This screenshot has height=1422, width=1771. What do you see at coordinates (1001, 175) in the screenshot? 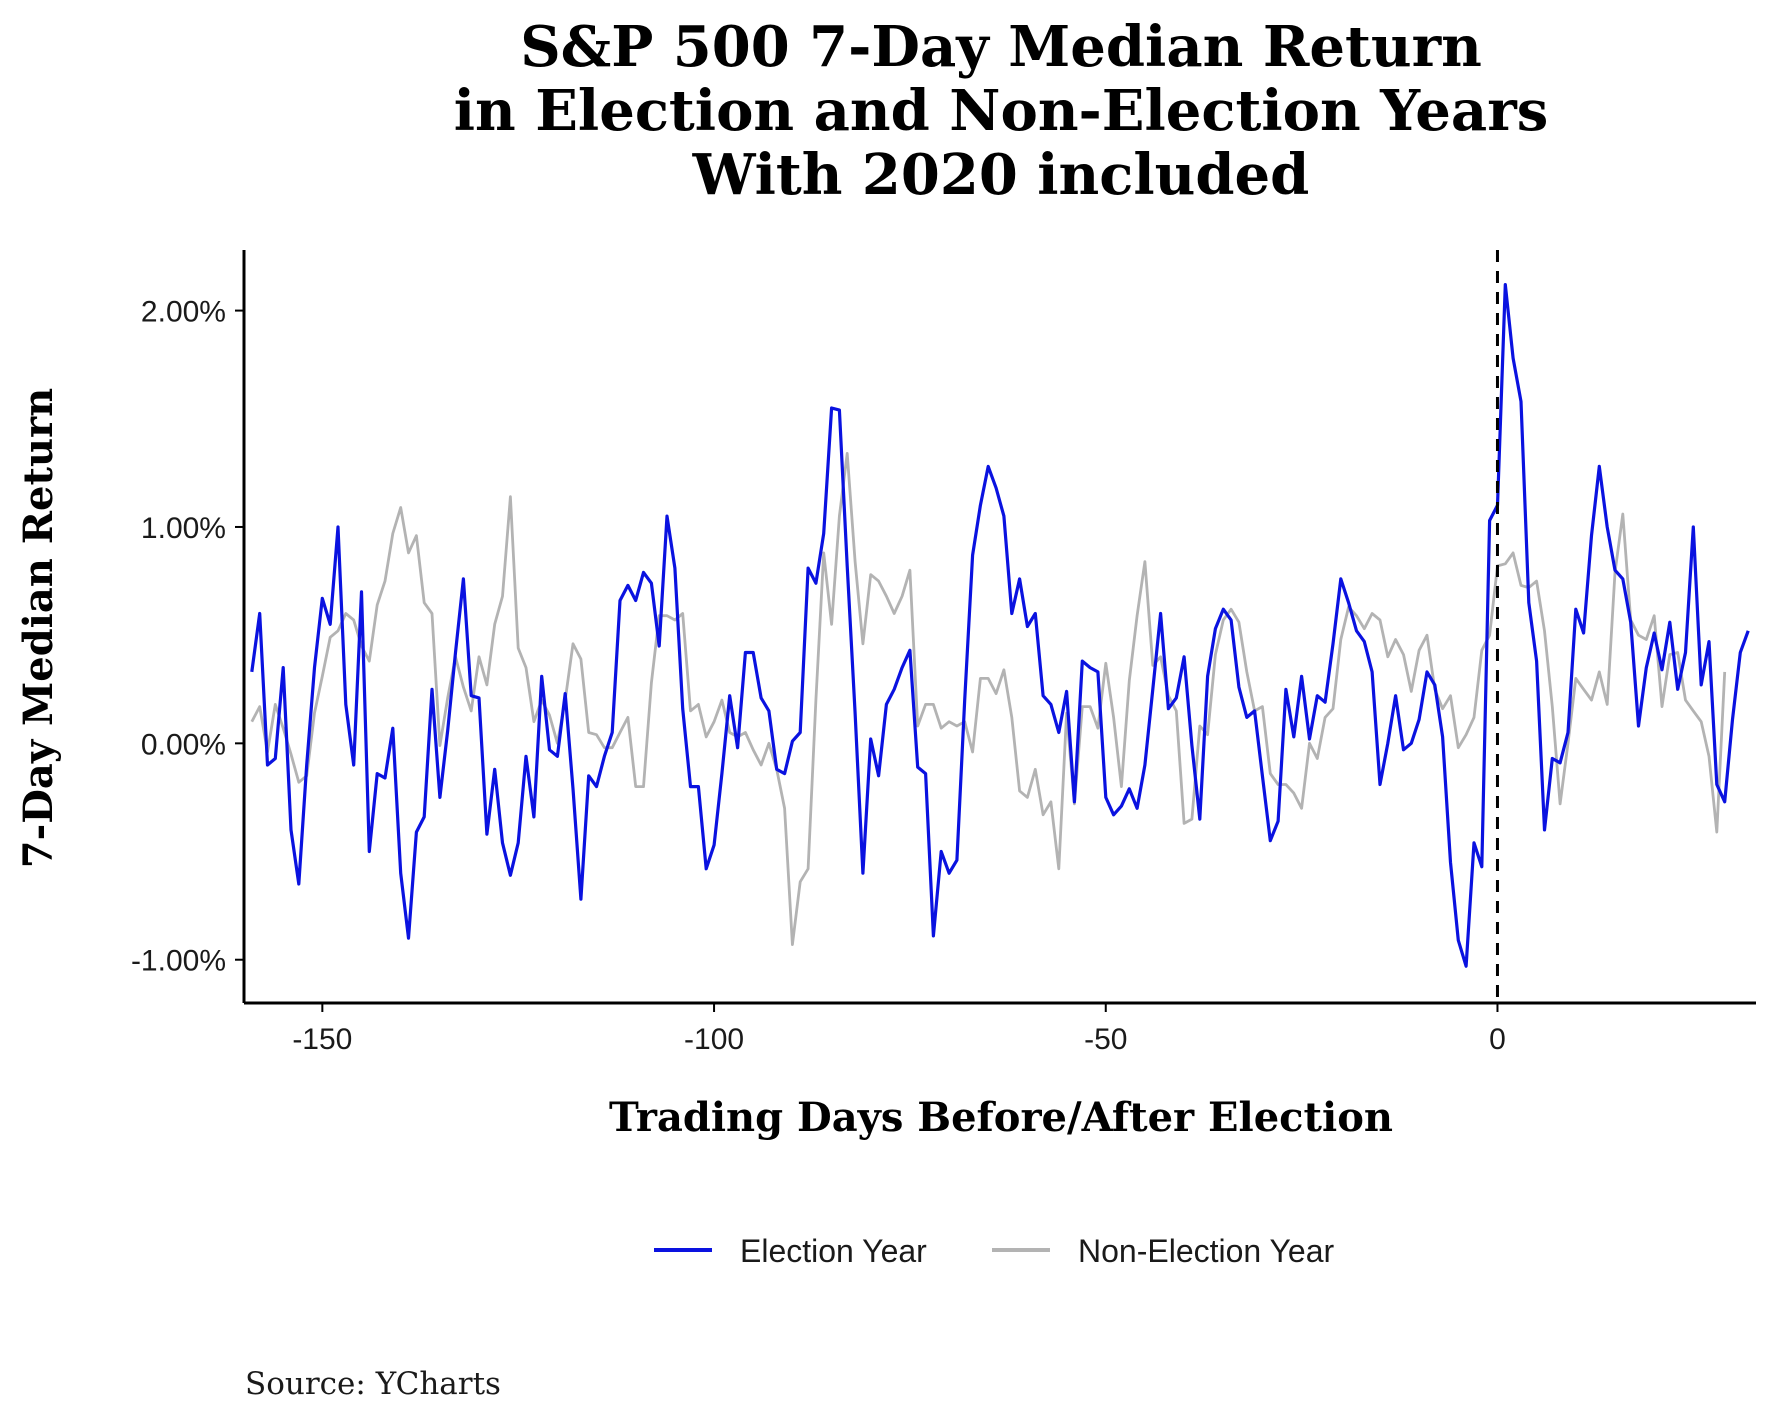
I see `chart-title-line-3: With 2020 included` at bounding box center [1001, 175].